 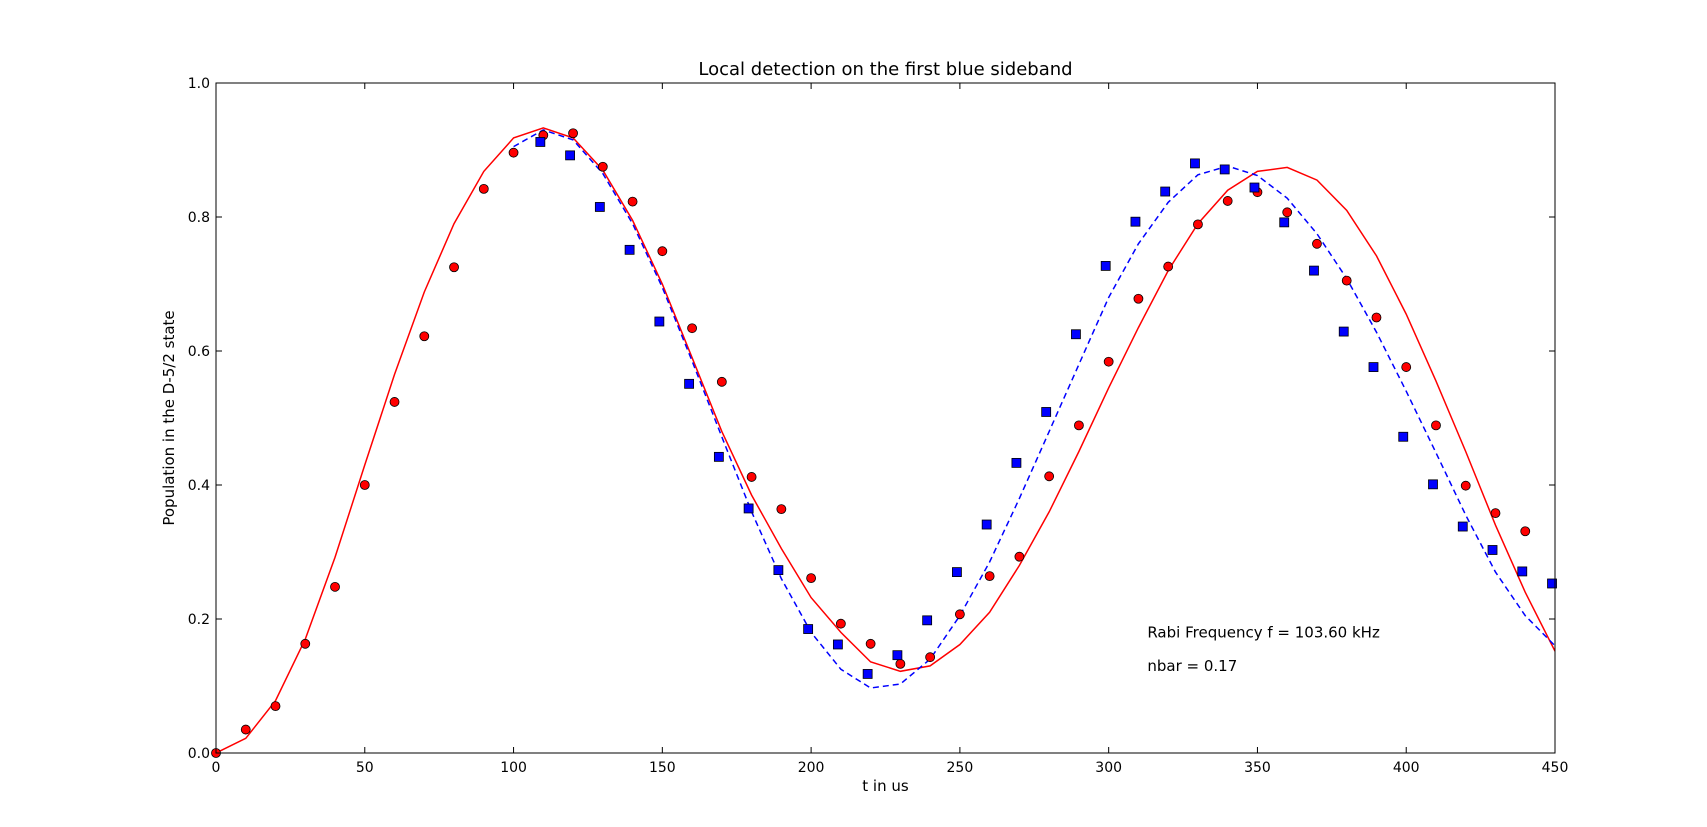 What do you see at coordinates (662, 768) in the screenshot?
I see `x-tick-label: 150` at bounding box center [662, 768].